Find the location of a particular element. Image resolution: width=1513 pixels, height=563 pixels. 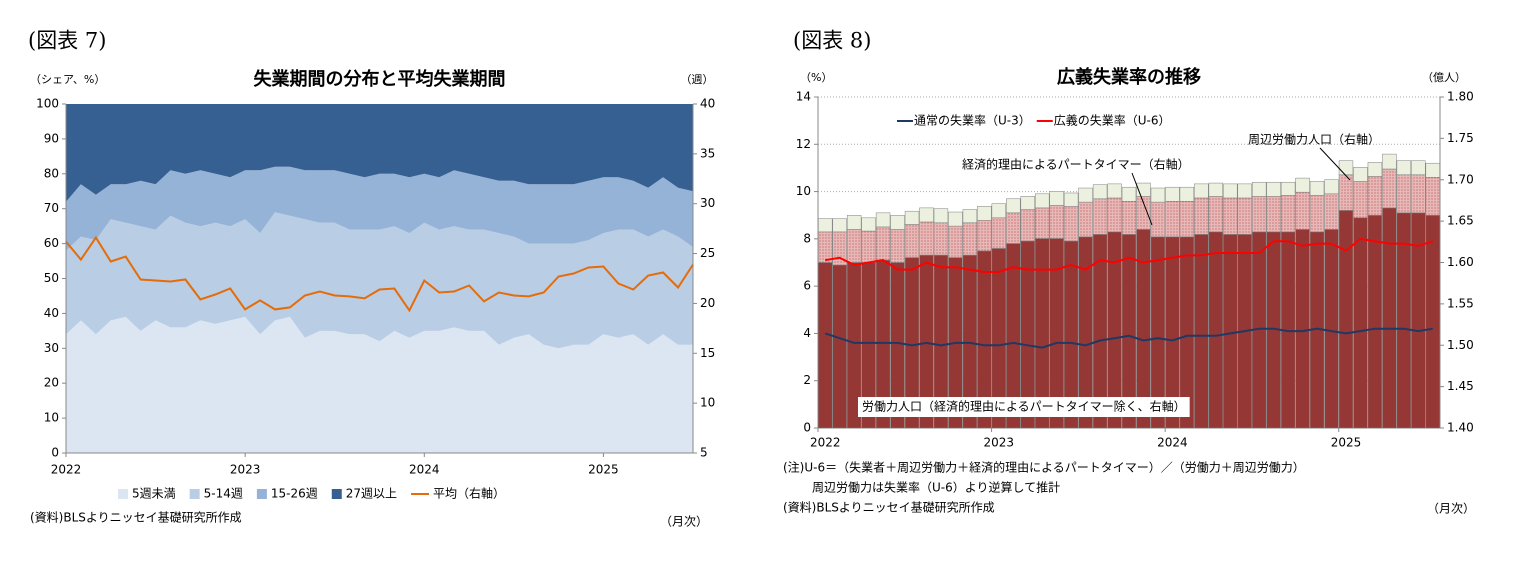

y-tick-label: 80 is located at coordinates (51, 173).